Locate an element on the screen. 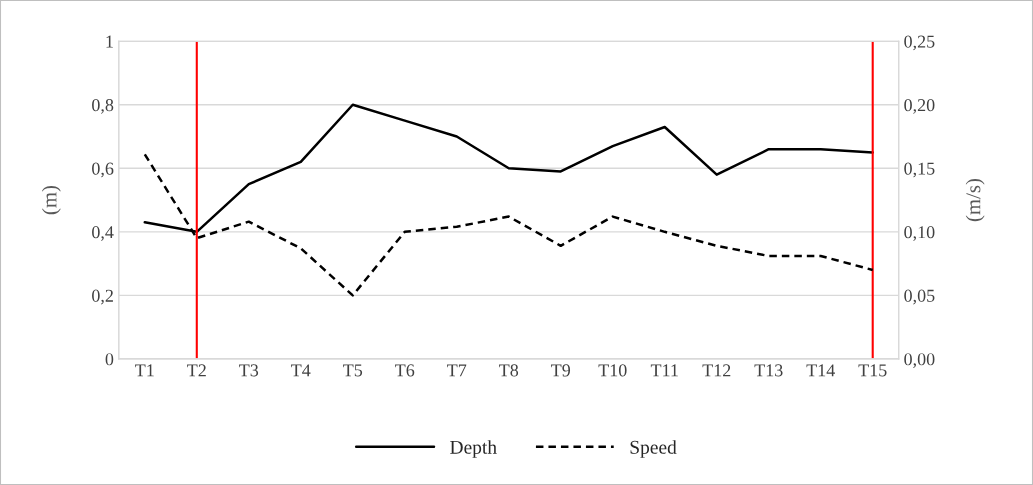  y2-tick-label: 0,20 is located at coordinates (919, 106).